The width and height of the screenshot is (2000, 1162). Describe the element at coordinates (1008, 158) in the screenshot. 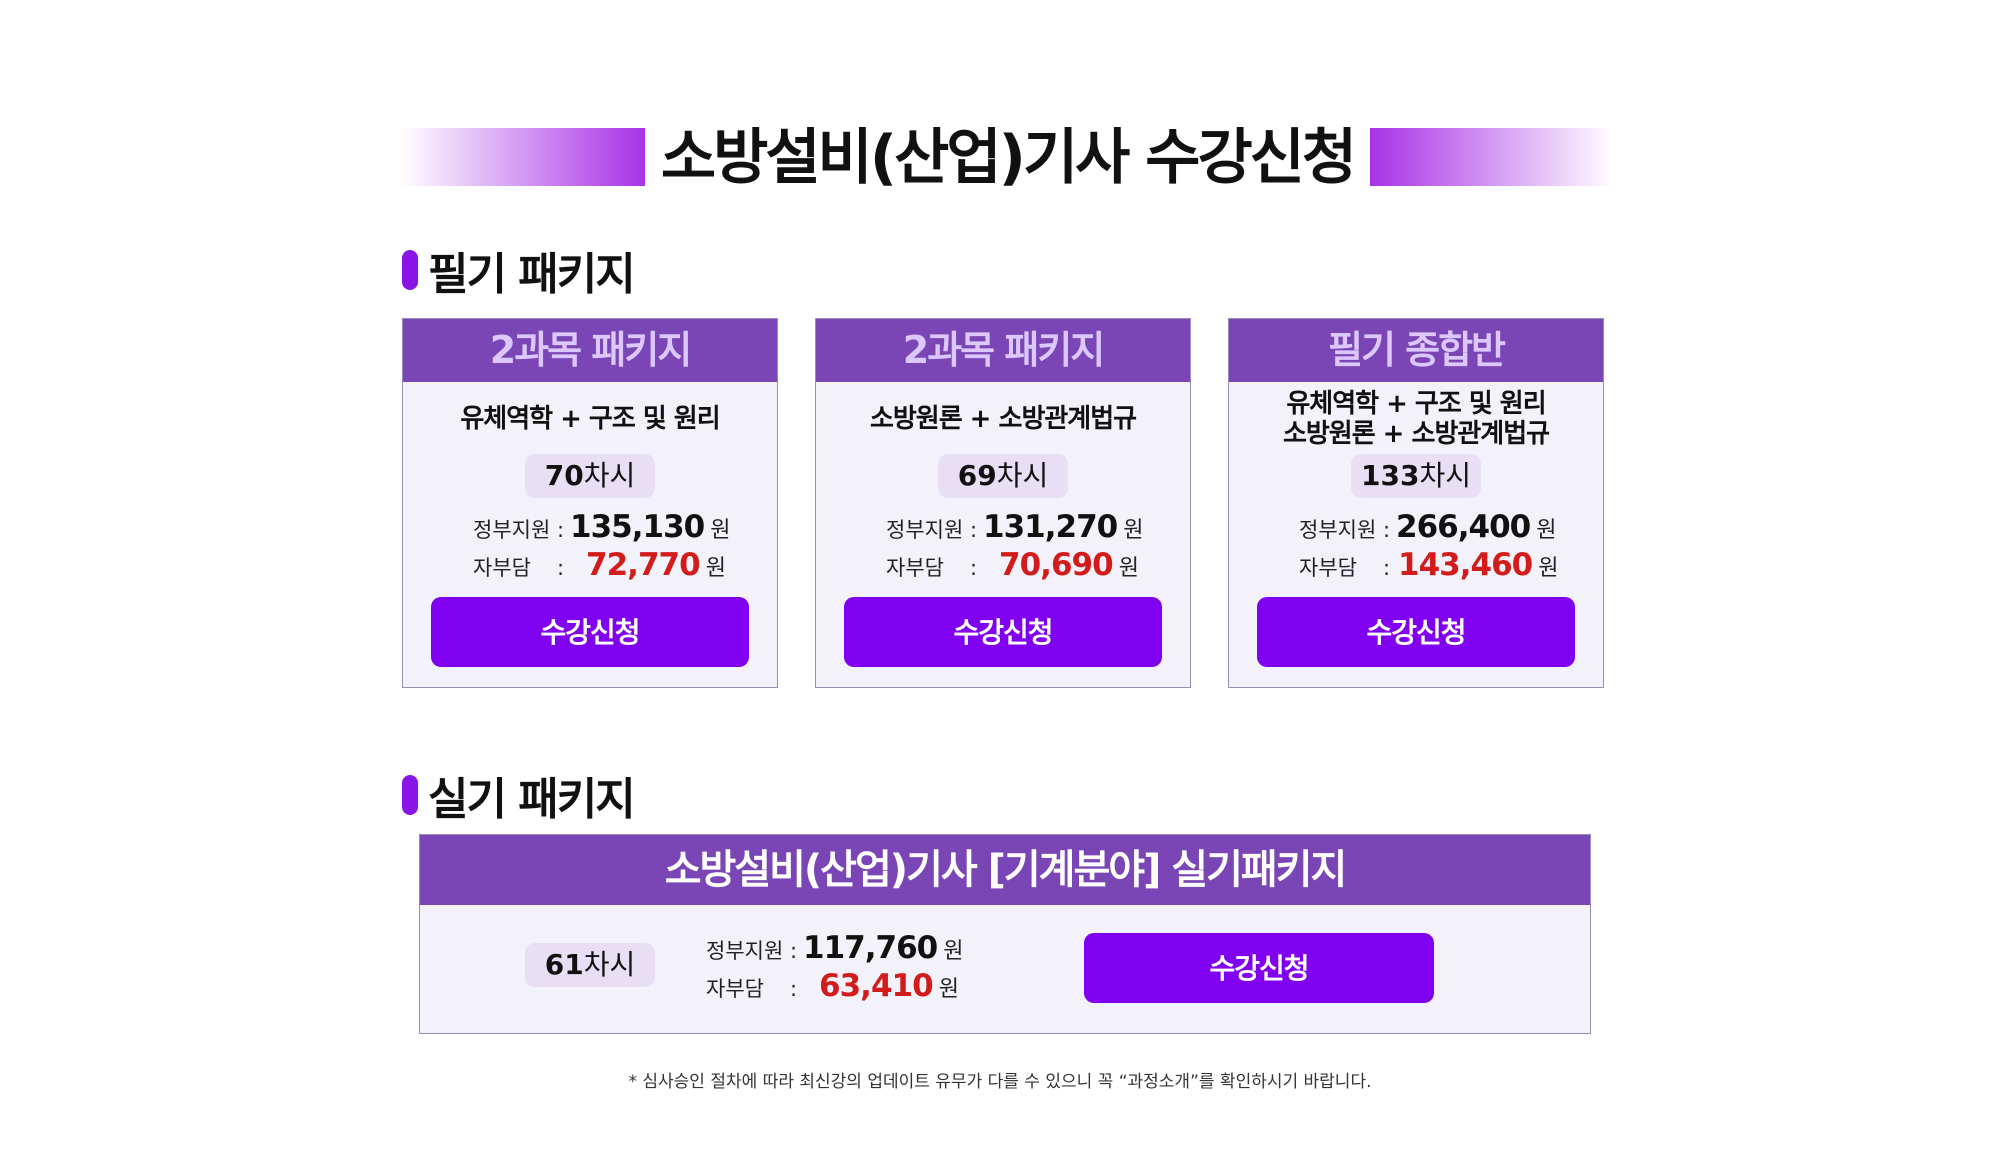

I see `page-title: 소방설비(산업)기사 수강신청` at that location.